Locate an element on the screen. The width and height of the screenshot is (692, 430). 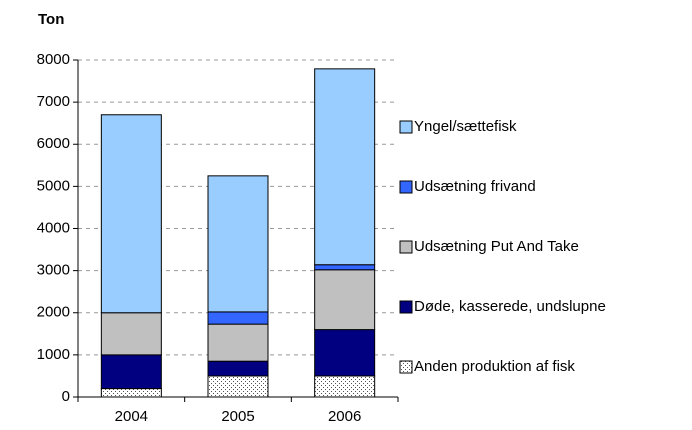
legend-label: Anden produktion af fisk is located at coordinates (494, 366).